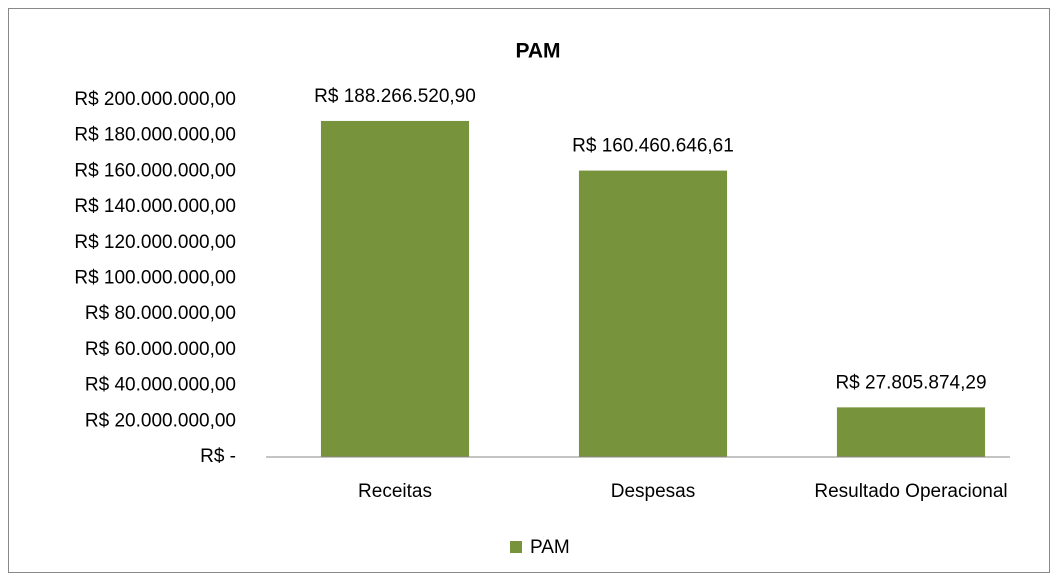  What do you see at coordinates (653, 491) in the screenshot?
I see `x-tick-label: Despesas` at bounding box center [653, 491].